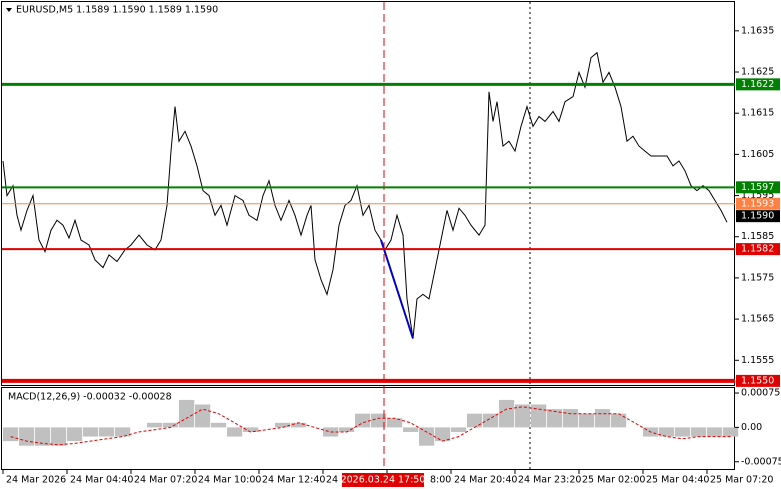 This screenshot has height=489, width=781. I want to click on chart-title: EURUSD,M5 1.1589 1.1590 1.1589 1.1590, so click(117, 10).